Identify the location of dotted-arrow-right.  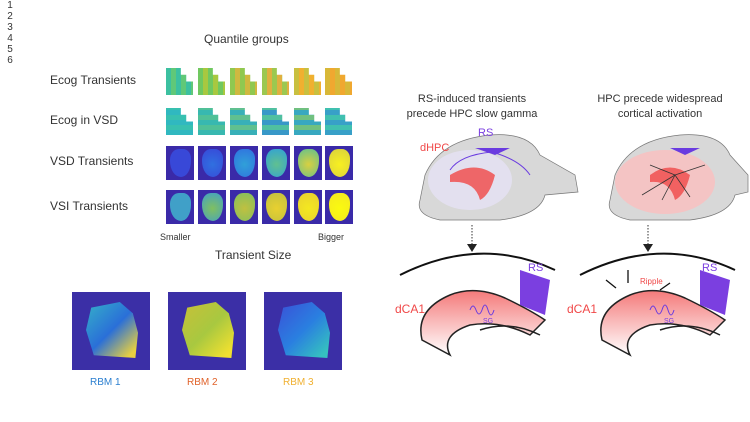
(648, 238).